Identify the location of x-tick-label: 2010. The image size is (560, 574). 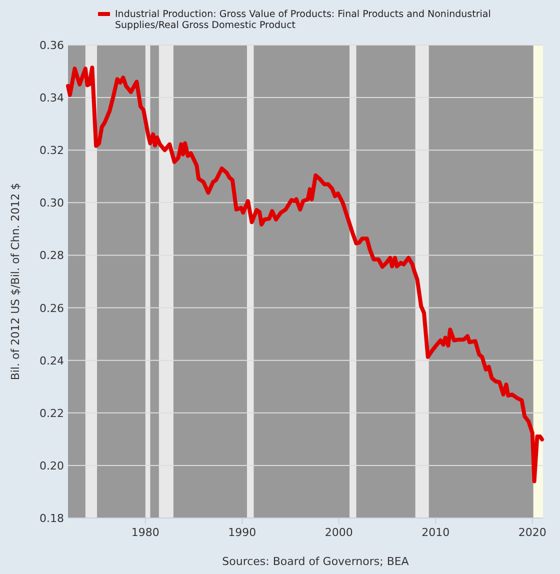
(436, 532).